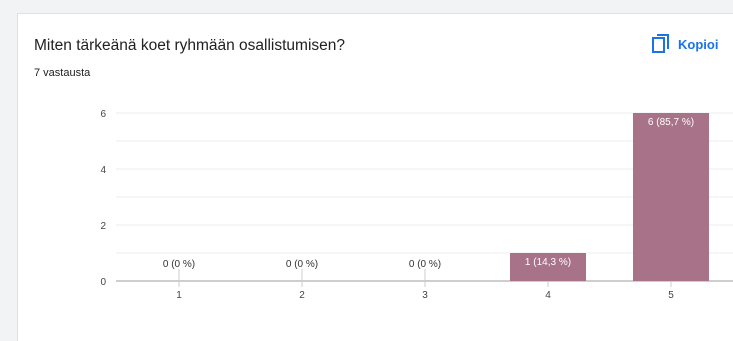 The width and height of the screenshot is (733, 341). What do you see at coordinates (425, 295) in the screenshot?
I see `x-tick-label: 3` at bounding box center [425, 295].